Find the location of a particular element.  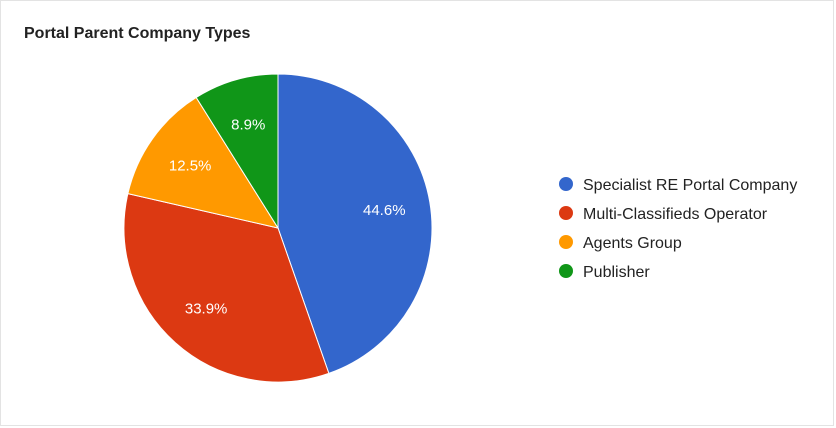

pie-slice-specialist-re-portal-company is located at coordinates (355, 224).